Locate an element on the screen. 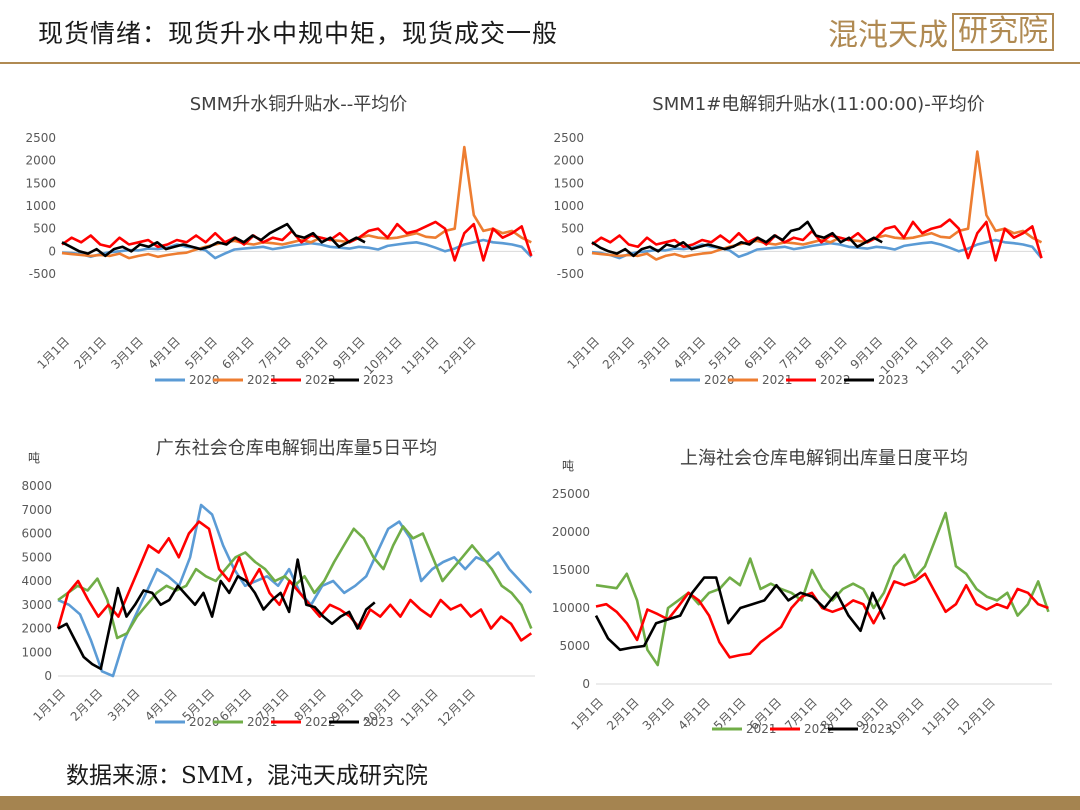 This screenshot has height=810, width=1080. brand-logo: 混沌天成 研究院 is located at coordinates (941, 32).